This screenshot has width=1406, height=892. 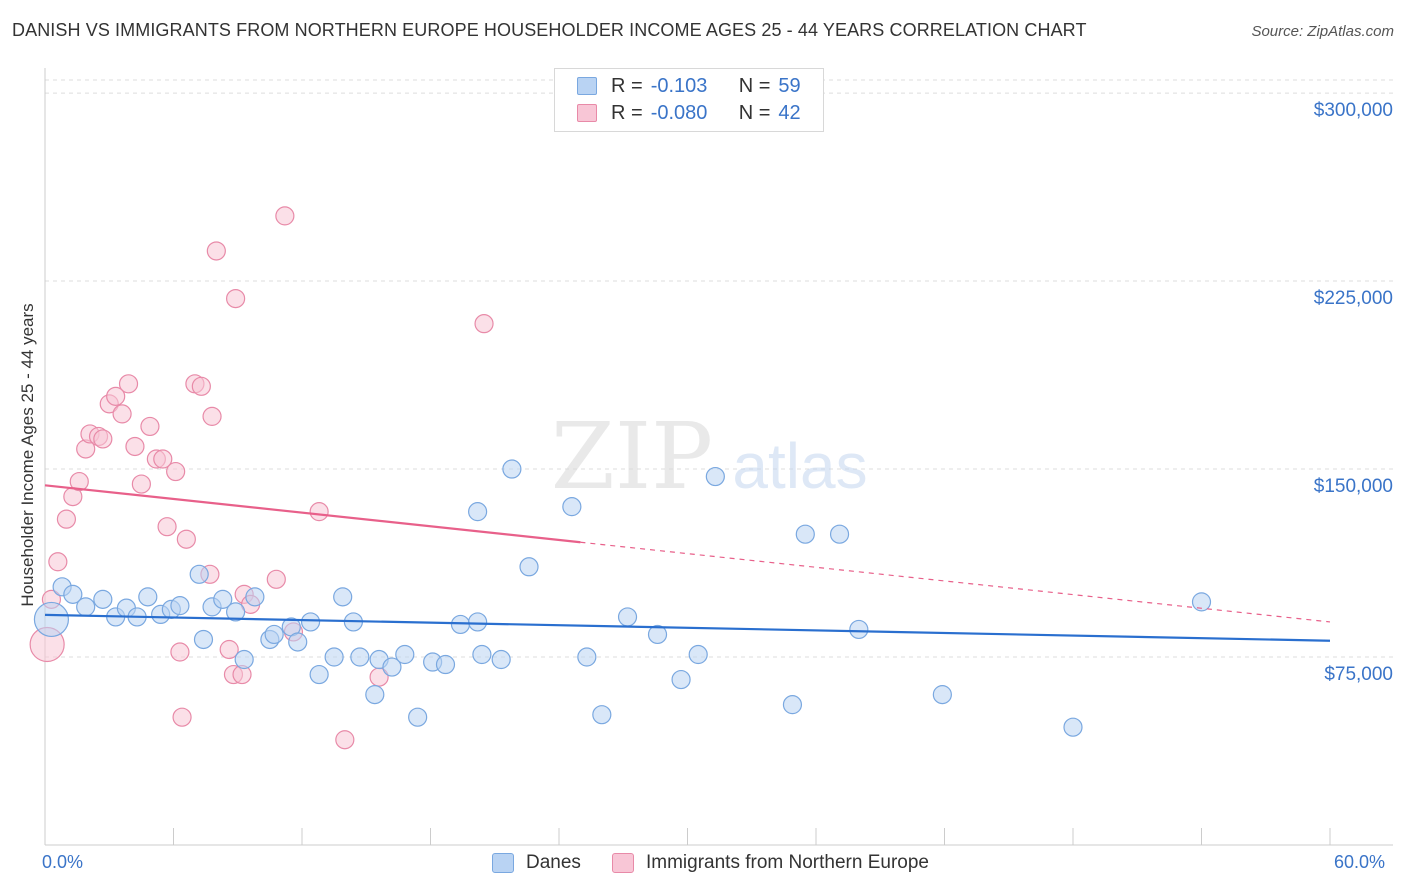 What do you see at coordinates (632, 456) in the screenshot?
I see `watermark-zip: ZIP` at bounding box center [632, 456].